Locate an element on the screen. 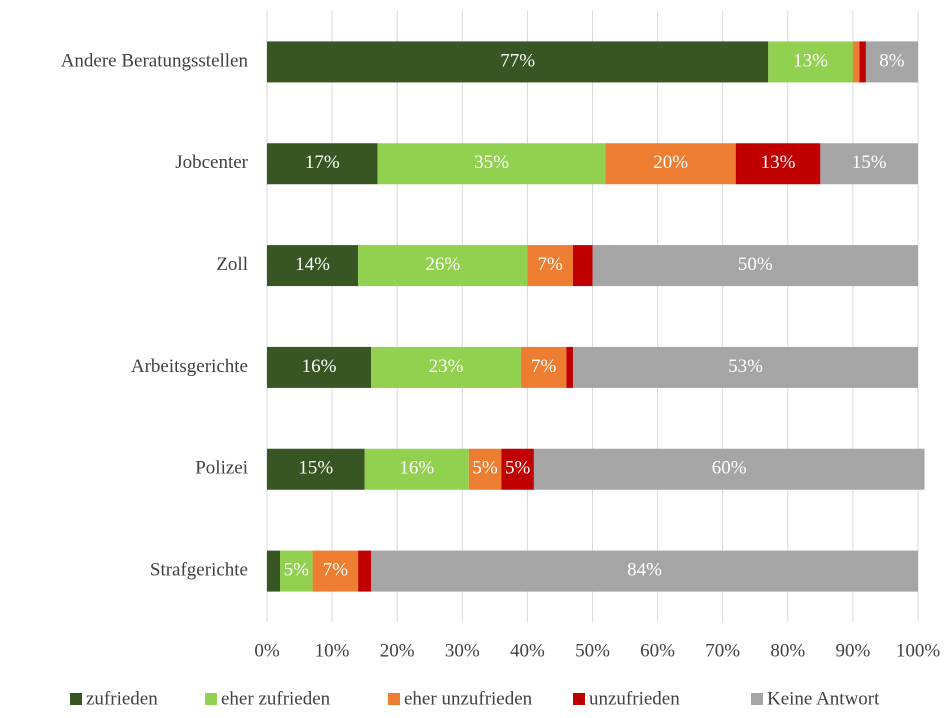  data-label: 53% is located at coordinates (745, 366).